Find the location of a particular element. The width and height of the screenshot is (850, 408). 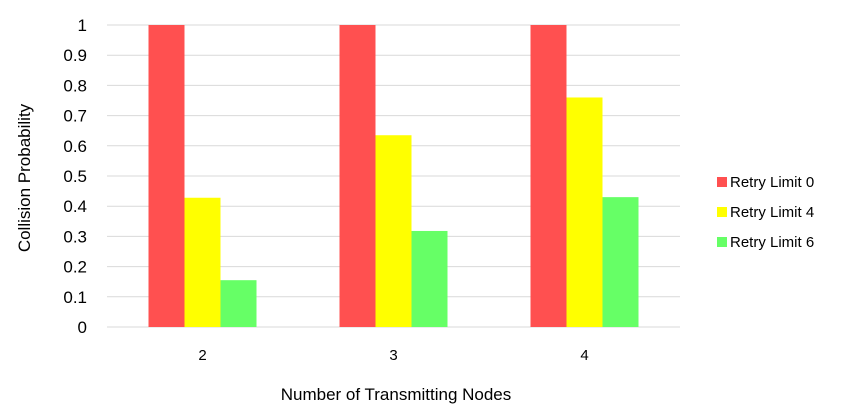

y-tick-label: 0.4 is located at coordinates (75, 206).